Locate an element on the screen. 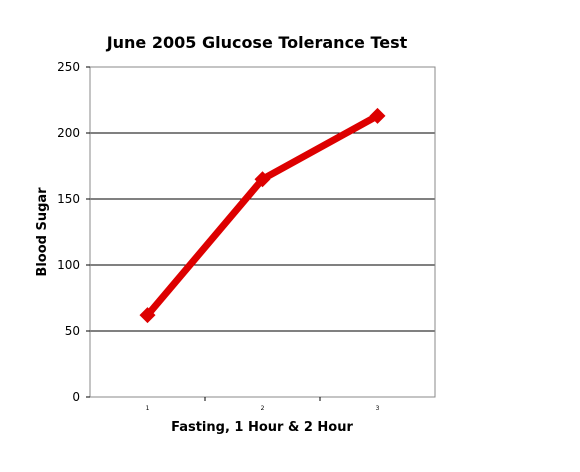 This screenshot has width=580, height=472. x-tick-label-1: 1 is located at coordinates (148, 408).